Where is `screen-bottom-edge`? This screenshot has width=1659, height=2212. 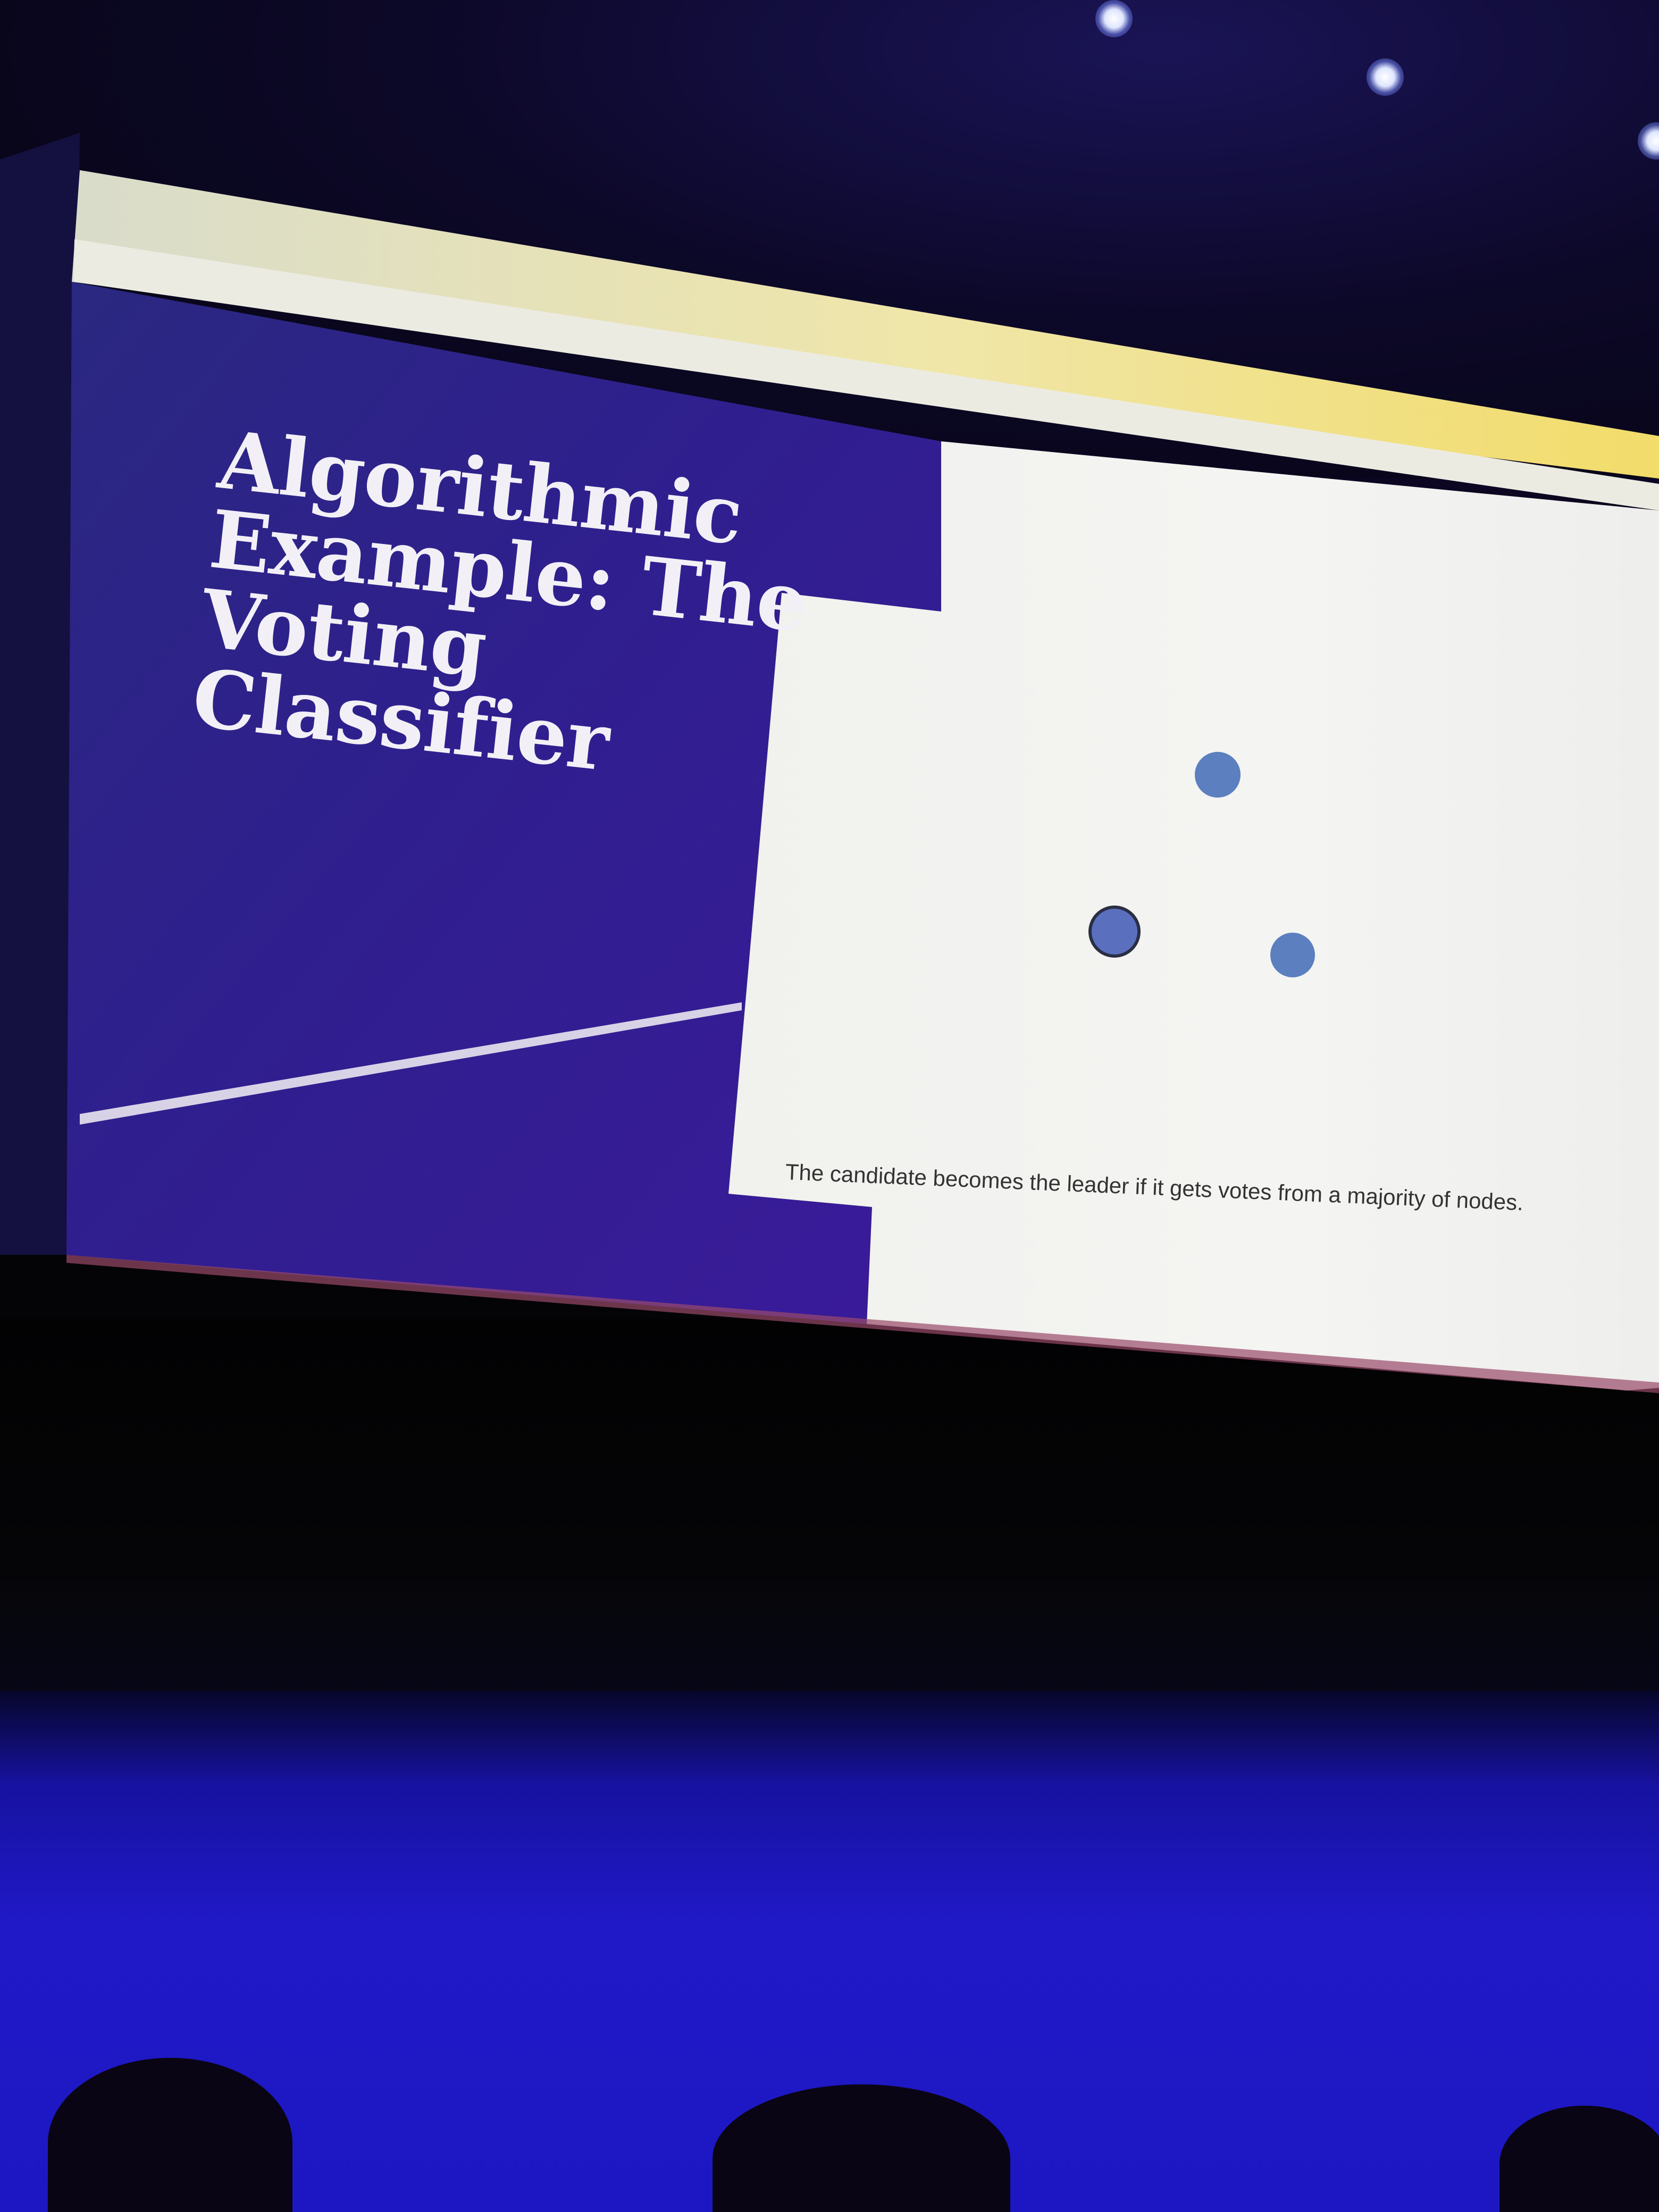 screen-bottom-edge is located at coordinates (862, 1324).